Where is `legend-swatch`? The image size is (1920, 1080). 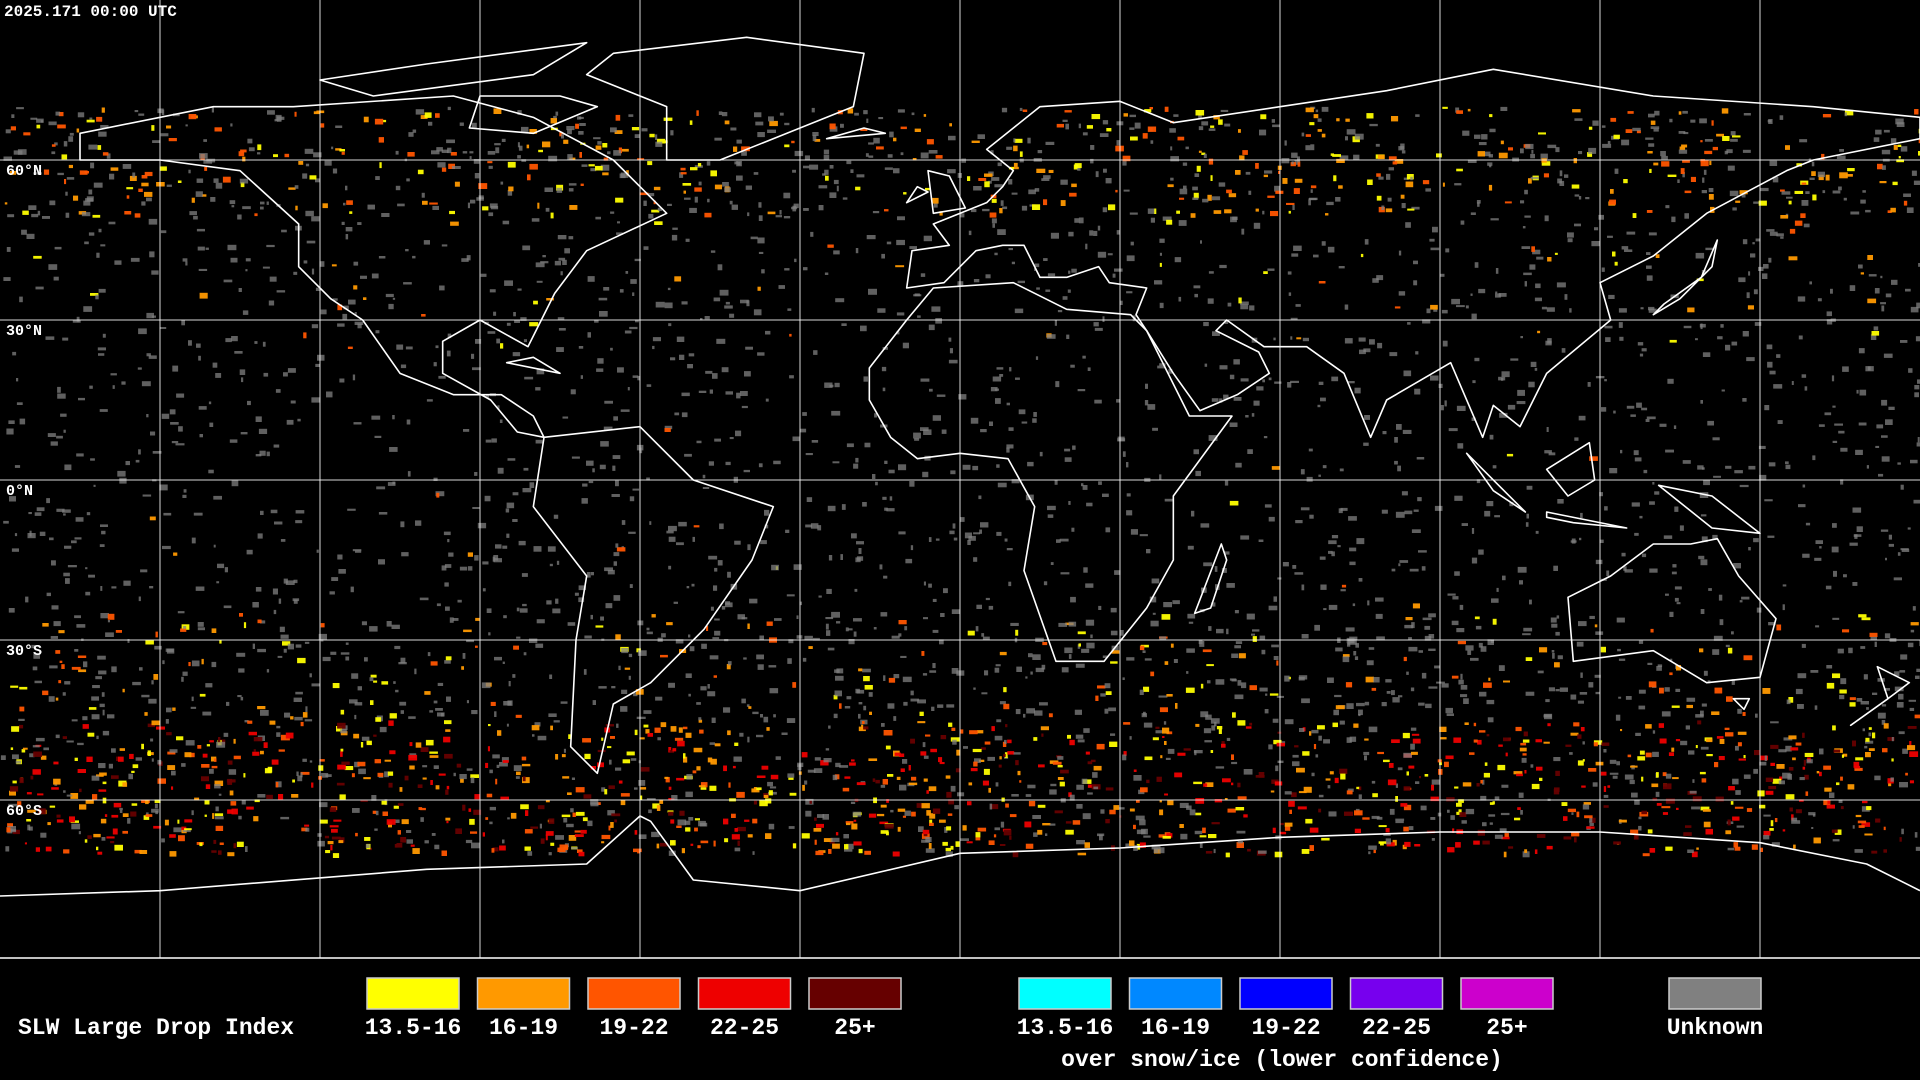
legend-swatch is located at coordinates (1175, 993).